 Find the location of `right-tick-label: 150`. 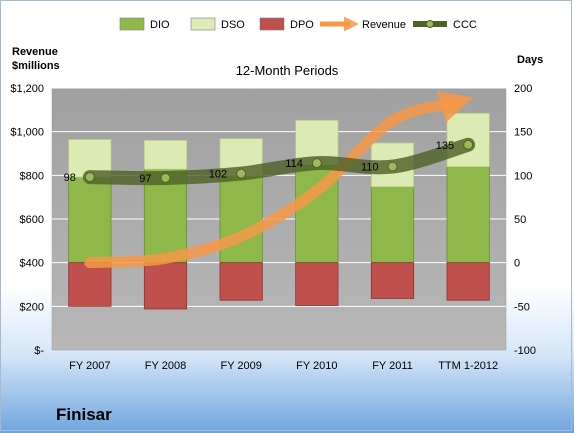

right-tick-label: 150 is located at coordinates (523, 133).